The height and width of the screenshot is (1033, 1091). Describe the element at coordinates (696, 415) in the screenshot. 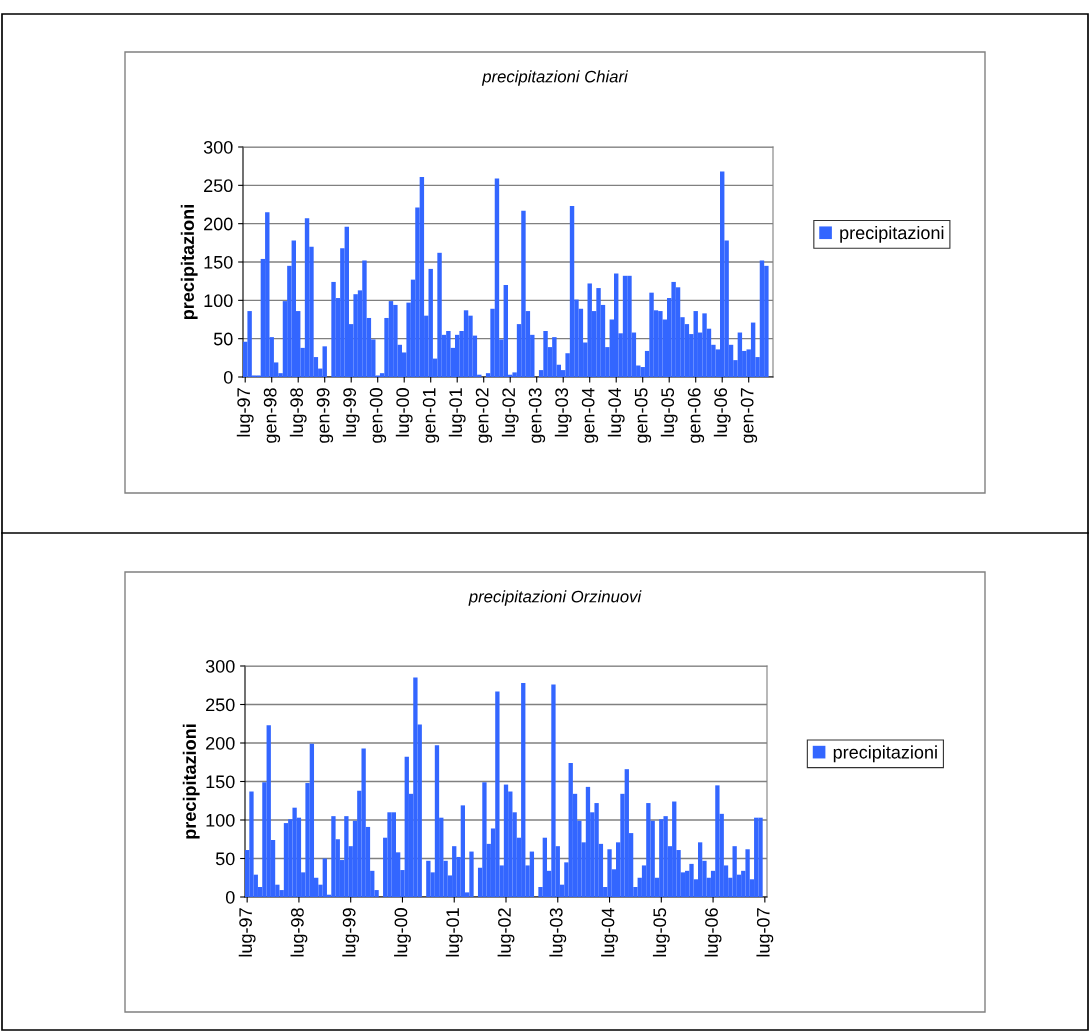

I see `x-tick-label: gen-06` at that location.